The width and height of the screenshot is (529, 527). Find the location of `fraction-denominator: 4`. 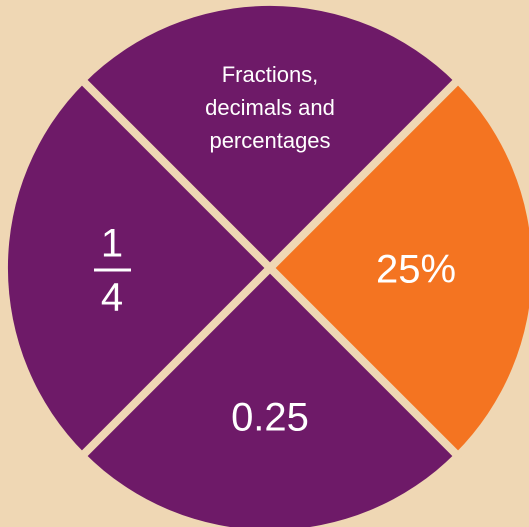

fraction-denominator: 4 is located at coordinates (112, 298).